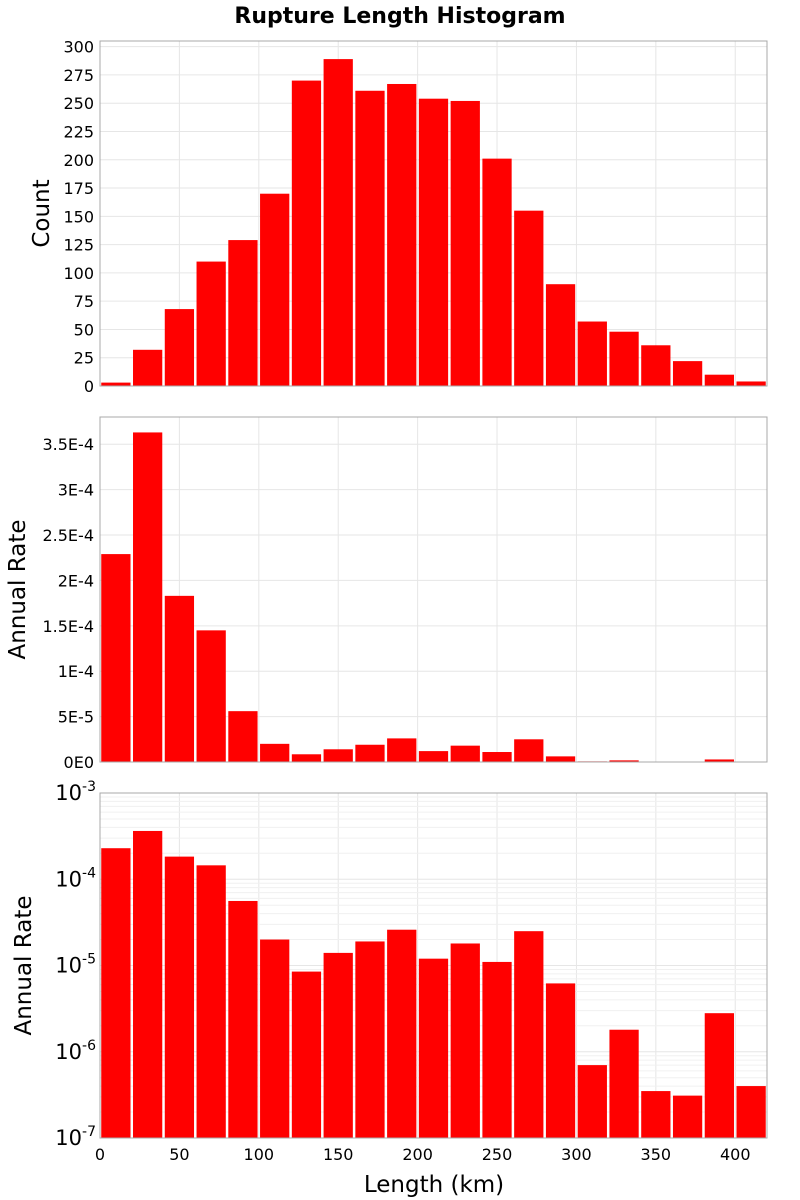 The image size is (800, 1200). What do you see at coordinates (434, 1185) in the screenshot?
I see `x-axis-label: Length (km)` at bounding box center [434, 1185].